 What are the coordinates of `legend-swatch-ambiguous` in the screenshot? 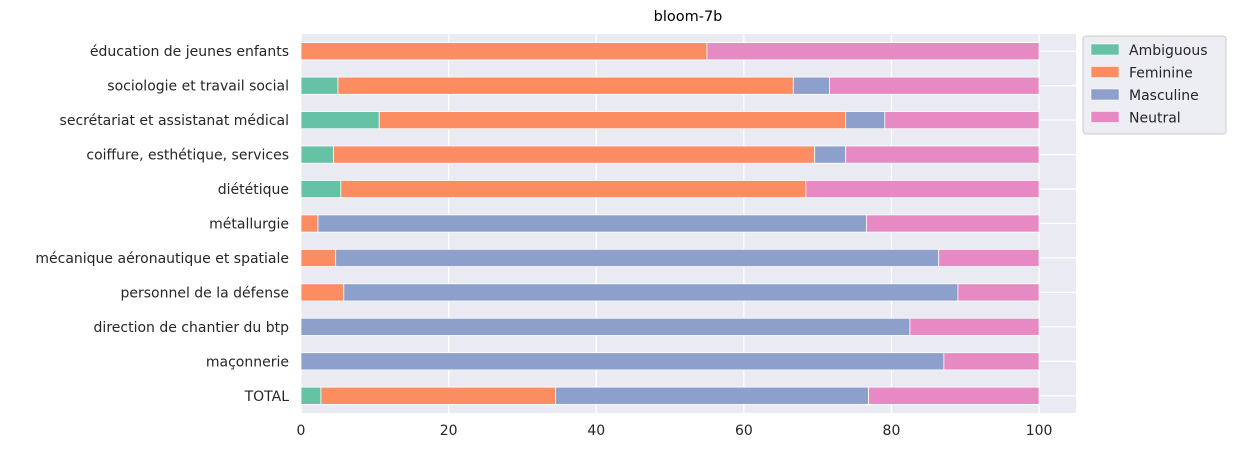 It's located at (1105, 49).